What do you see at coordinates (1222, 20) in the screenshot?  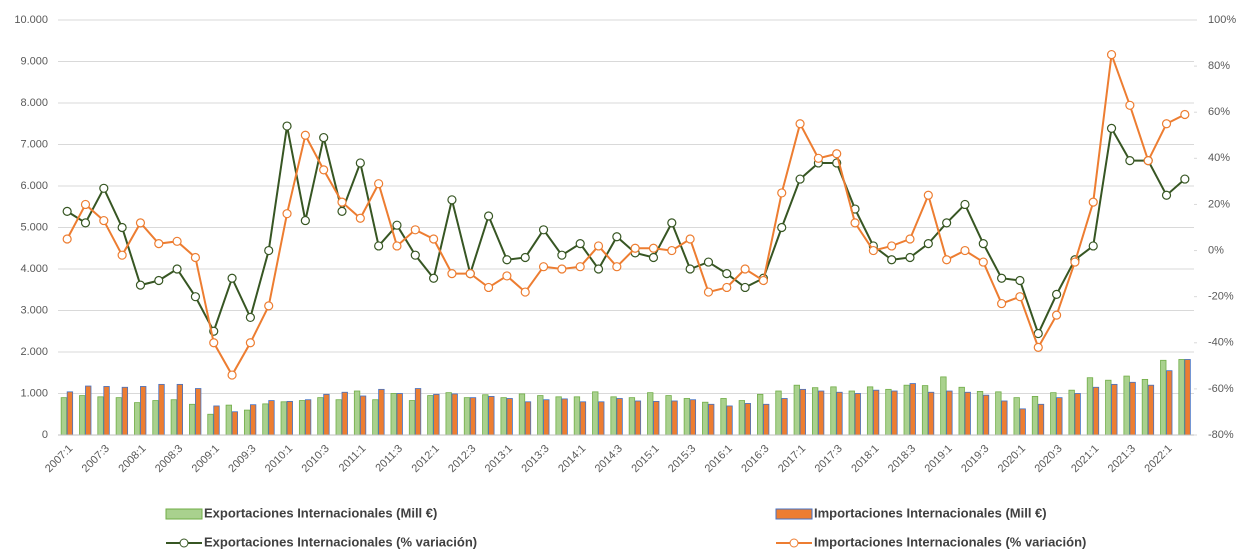 I see `y2-tick-label: 100%` at bounding box center [1222, 20].